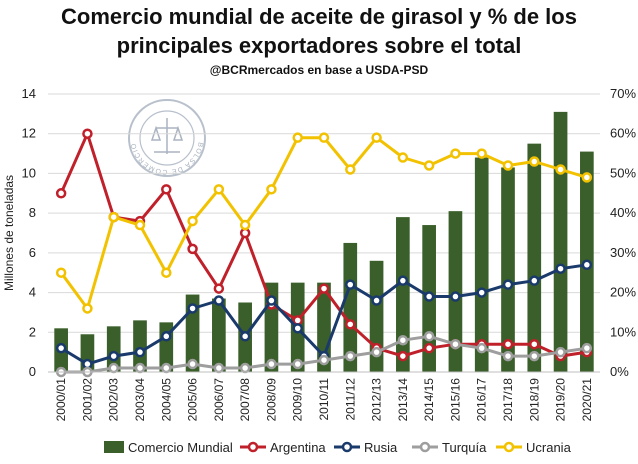 This screenshot has width=638, height=464. I want to click on legend-label-comercio-mundial: Comercio Mundial, so click(180, 447).